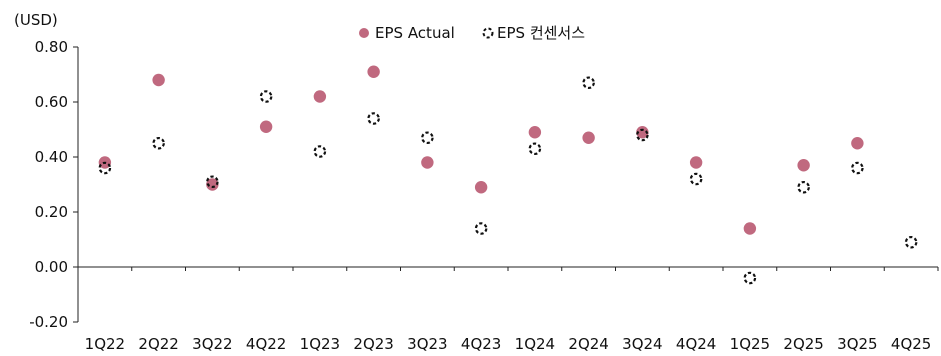 The image size is (941, 356). What do you see at coordinates (320, 344) in the screenshot?
I see `x-tick-label: 1Q23` at bounding box center [320, 344].